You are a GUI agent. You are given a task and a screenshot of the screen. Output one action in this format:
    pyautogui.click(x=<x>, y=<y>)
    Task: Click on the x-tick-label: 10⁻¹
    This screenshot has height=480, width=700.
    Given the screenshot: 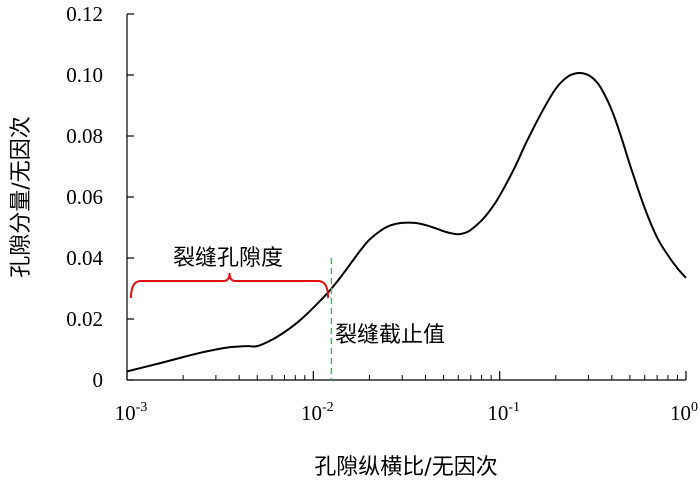 What is the action you would take?
    pyautogui.click(x=503, y=412)
    